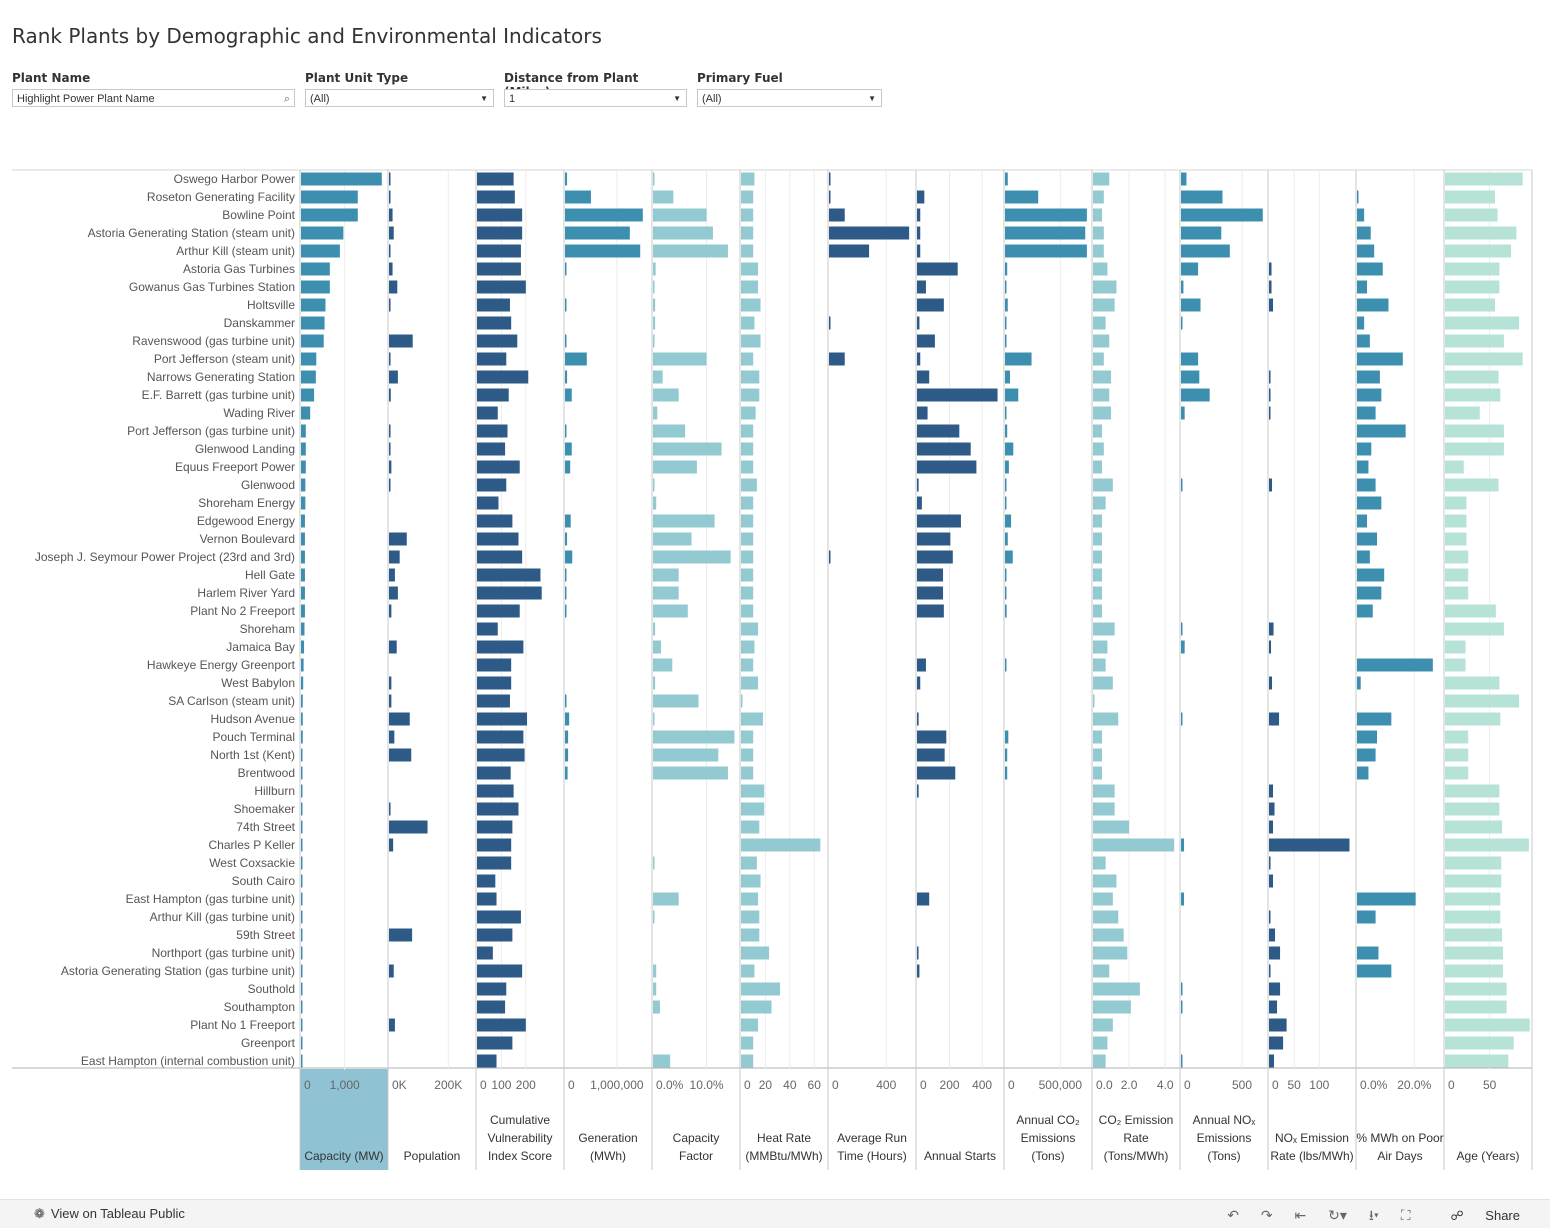 The height and width of the screenshot is (1229, 1550). Describe the element at coordinates (1451, 1085) in the screenshot. I see `tick-label: 0` at that location.